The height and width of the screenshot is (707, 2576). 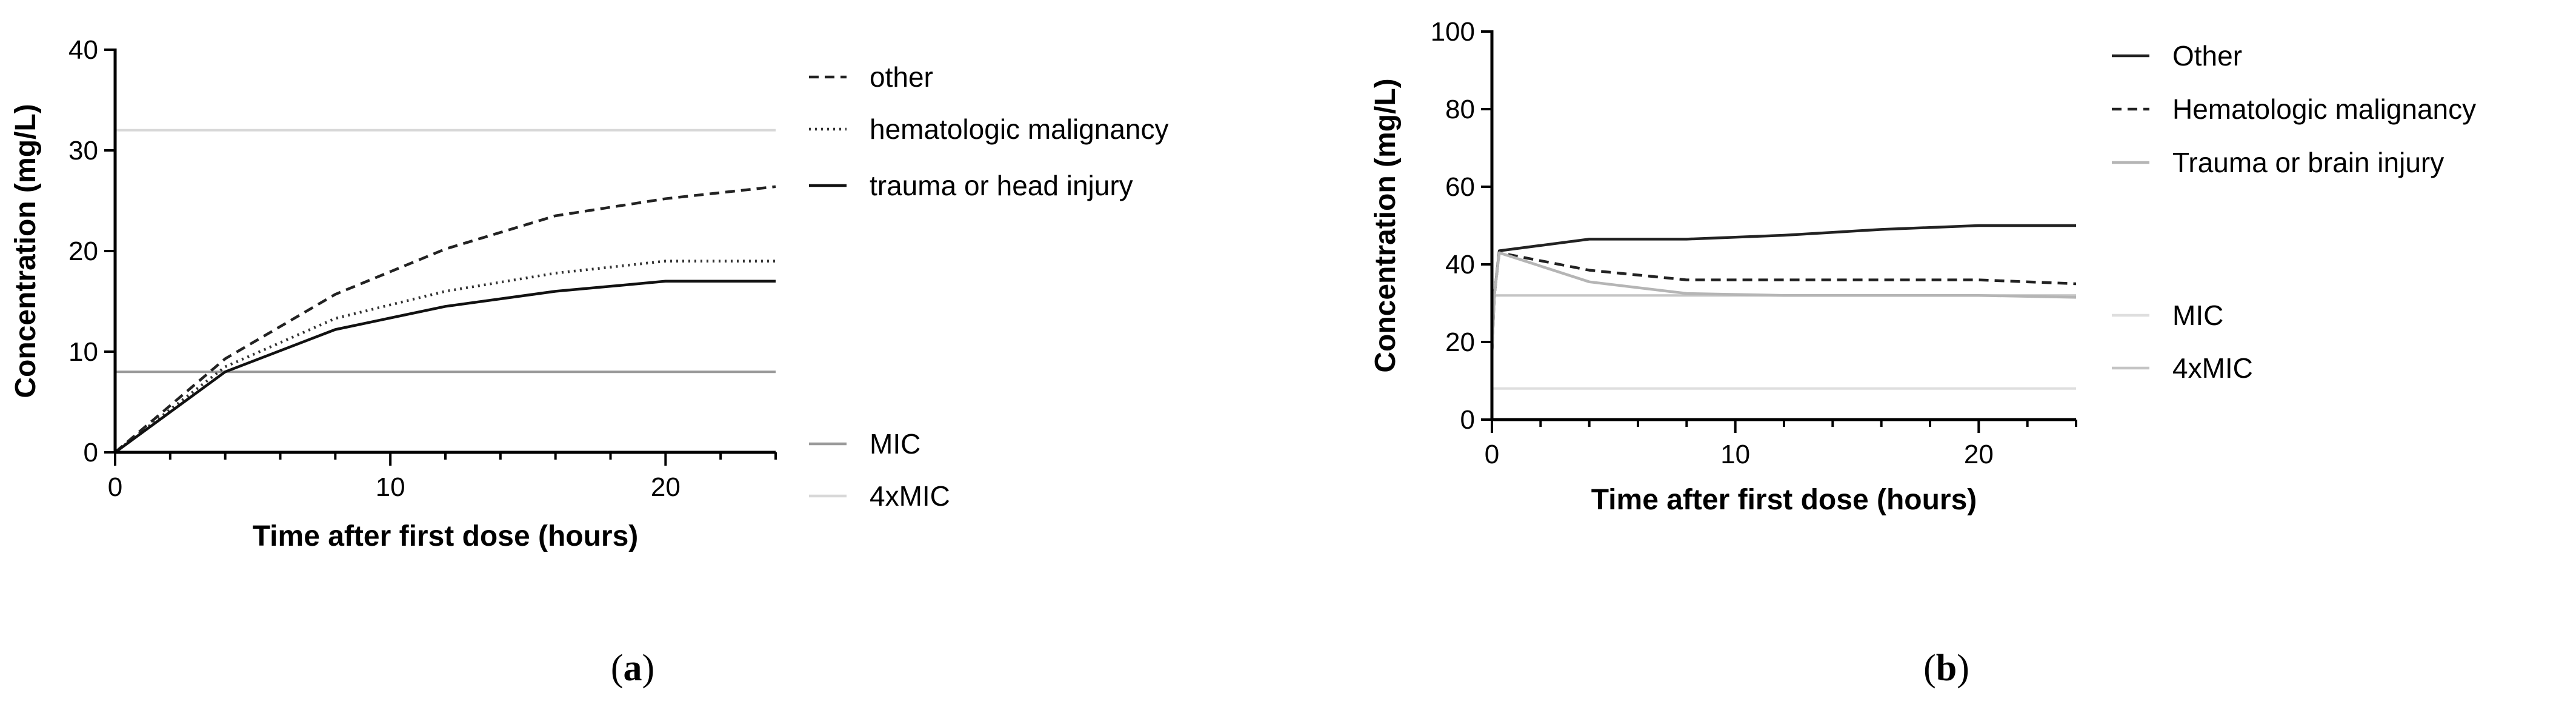 I want to click on y-tick-label: 80, so click(x=1460, y=109).